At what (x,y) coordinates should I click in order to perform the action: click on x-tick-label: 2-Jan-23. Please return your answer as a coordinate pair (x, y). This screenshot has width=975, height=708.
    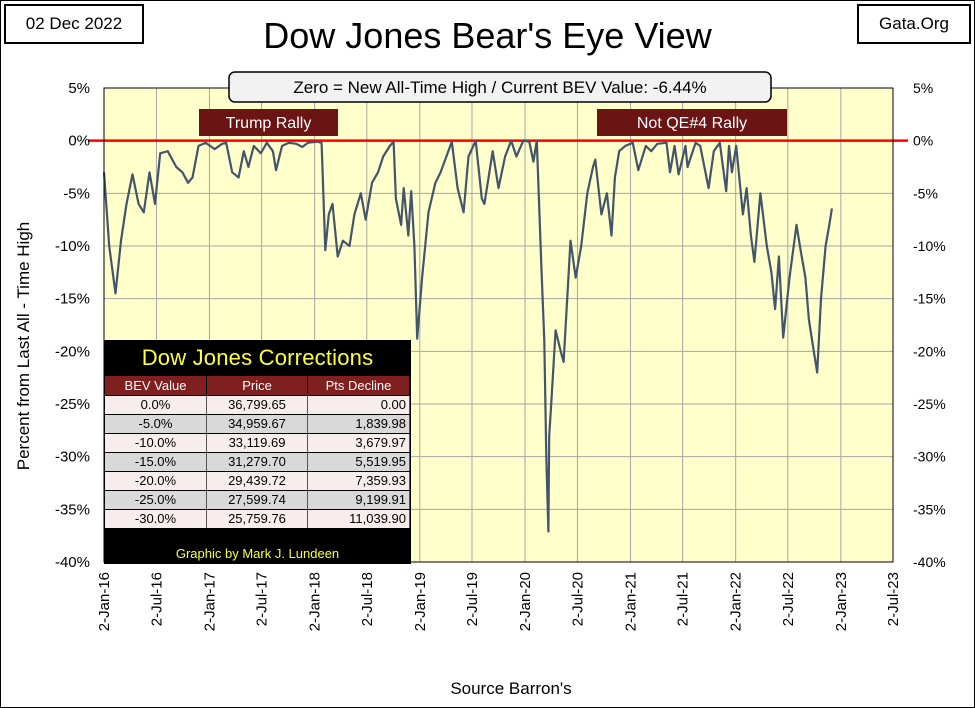
    Looking at the image, I should click on (841, 601).